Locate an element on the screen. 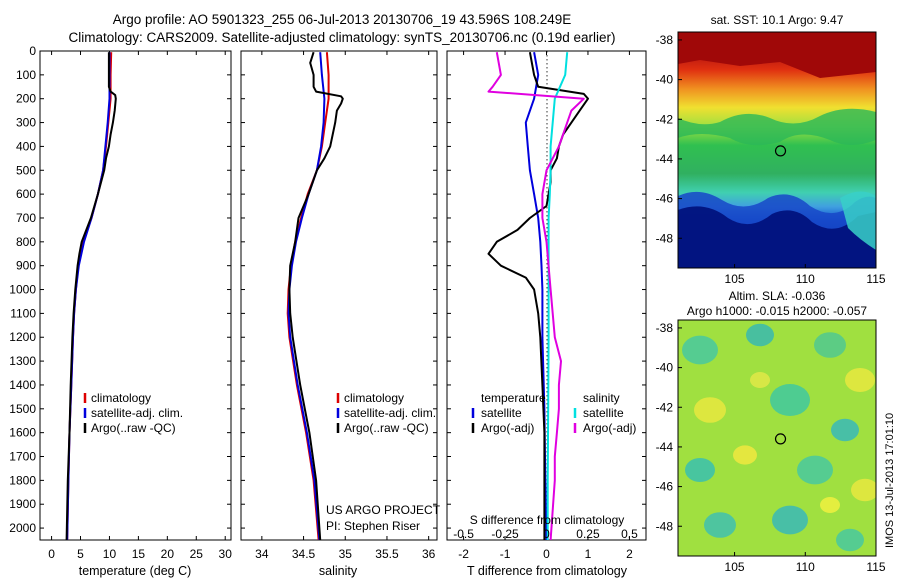 The height and width of the screenshot is (580, 900). legend-title: temperature is located at coordinates (513, 398).